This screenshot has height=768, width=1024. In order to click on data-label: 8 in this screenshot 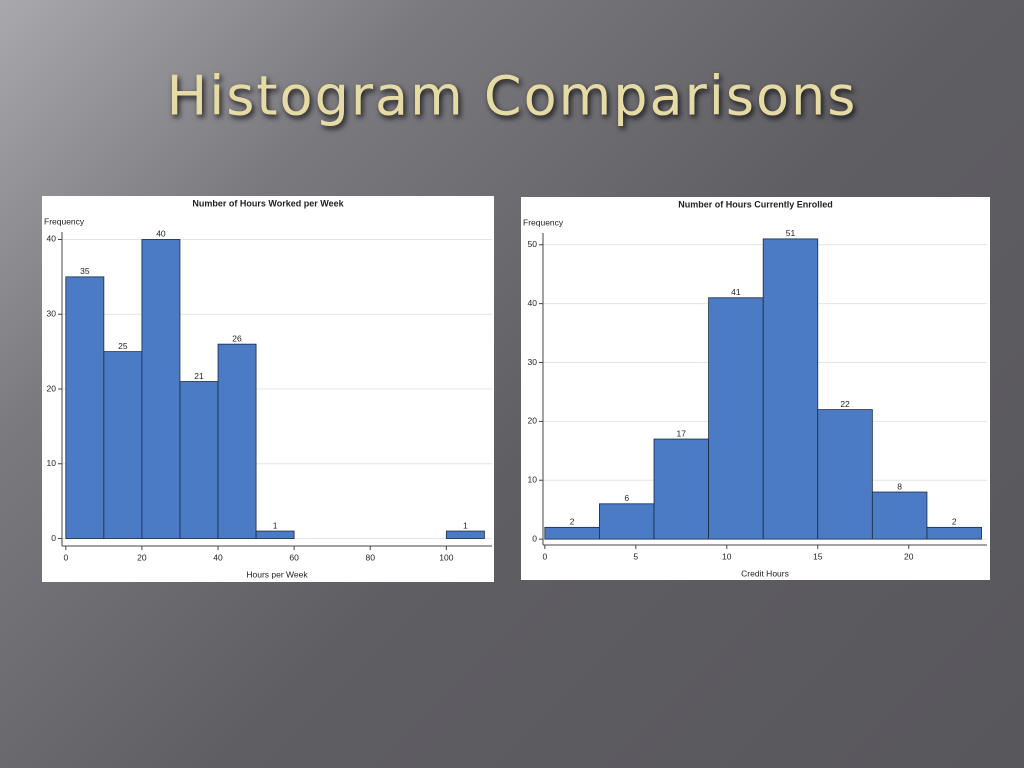, I will do `click(899, 486)`.